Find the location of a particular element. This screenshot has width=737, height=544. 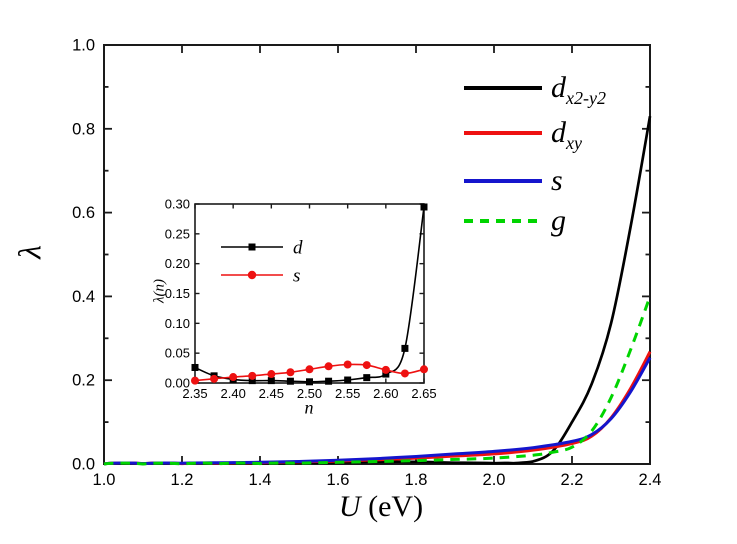

inset-y-tick-label: 0.10 is located at coordinates (177, 323).